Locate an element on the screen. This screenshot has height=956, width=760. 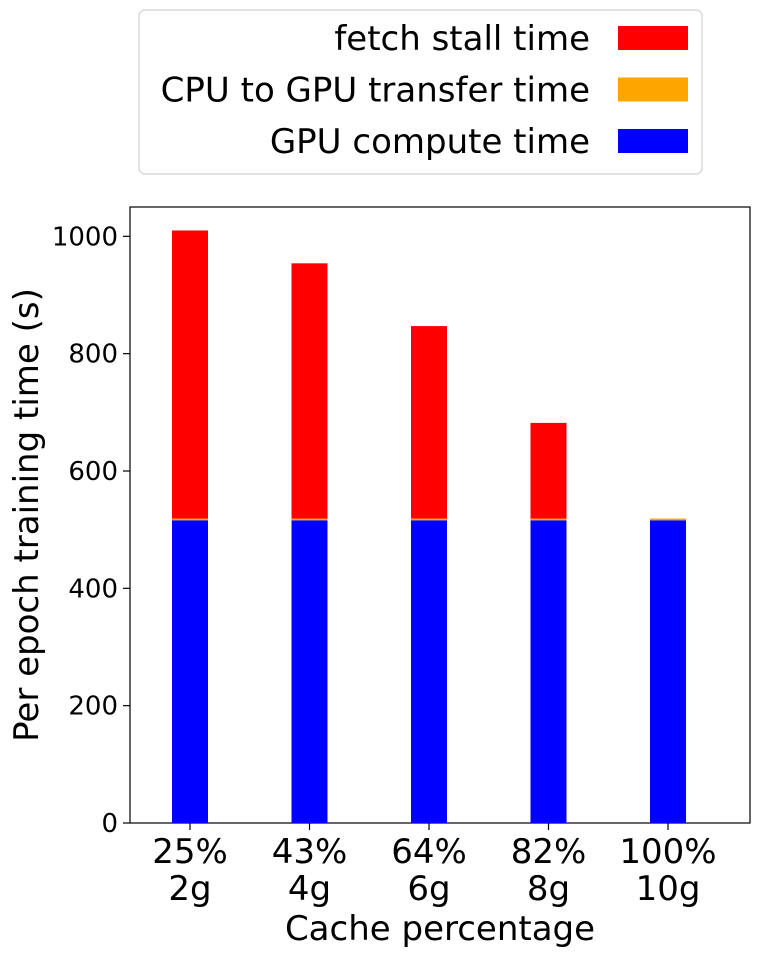
y-tick-label: 200 is located at coordinates (93, 707).